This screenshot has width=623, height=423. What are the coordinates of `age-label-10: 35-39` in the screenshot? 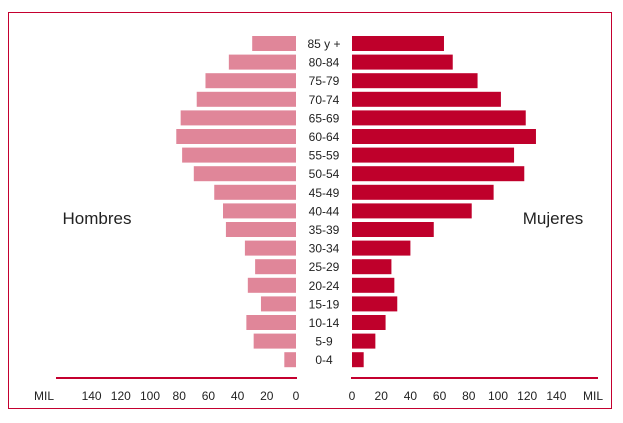 It's located at (324, 230).